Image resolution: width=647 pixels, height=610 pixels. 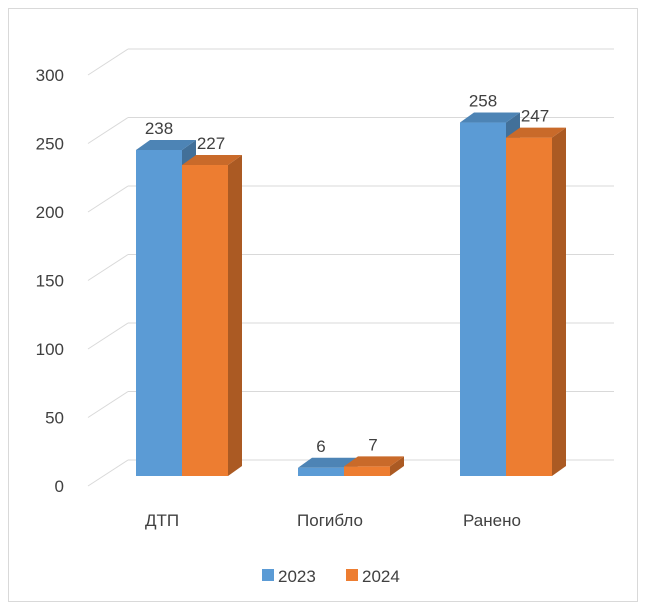 I want to click on data-label: 258, so click(x=483, y=101).